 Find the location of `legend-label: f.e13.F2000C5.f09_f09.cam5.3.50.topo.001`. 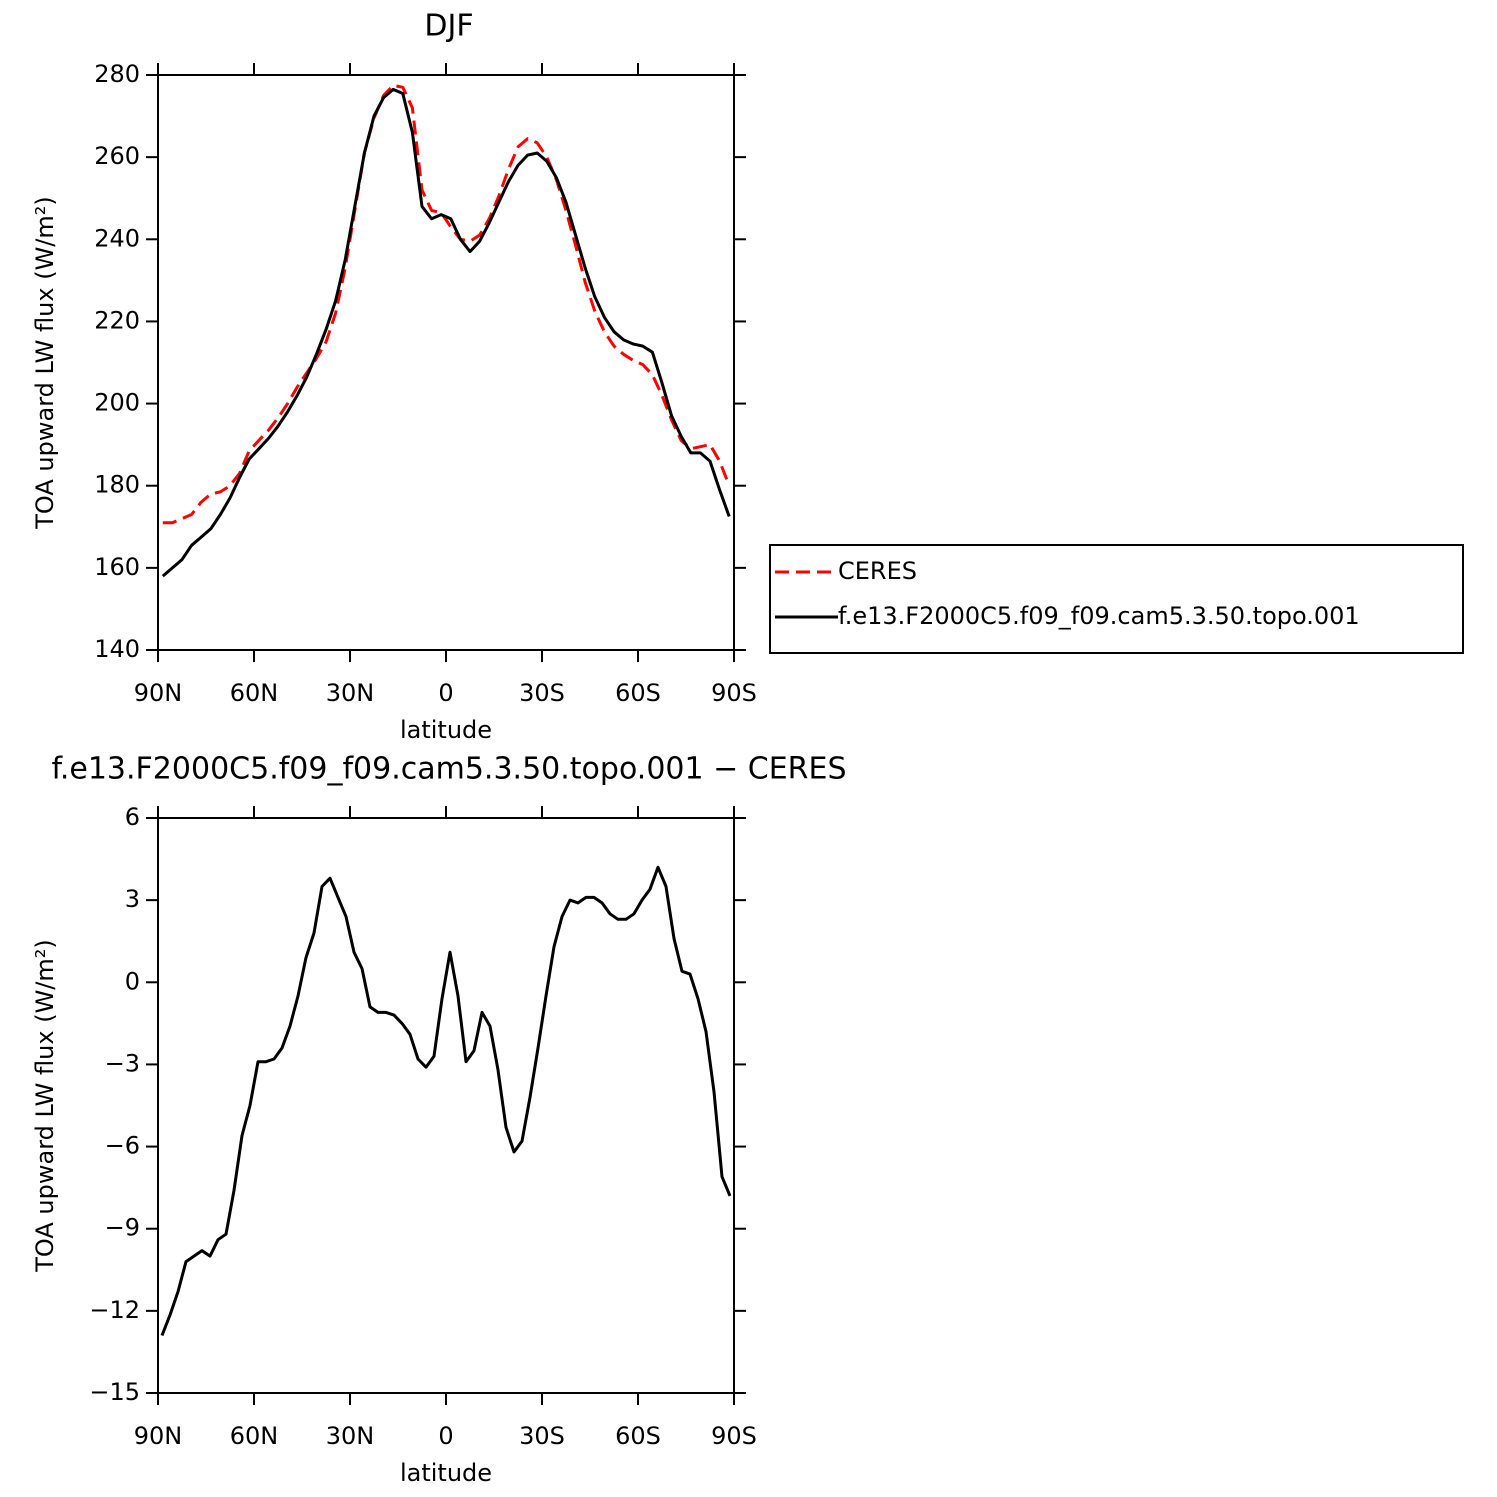

legend-label: f.e13.F2000C5.f09_f09.cam5.3.50.topo.001 is located at coordinates (1099, 616).